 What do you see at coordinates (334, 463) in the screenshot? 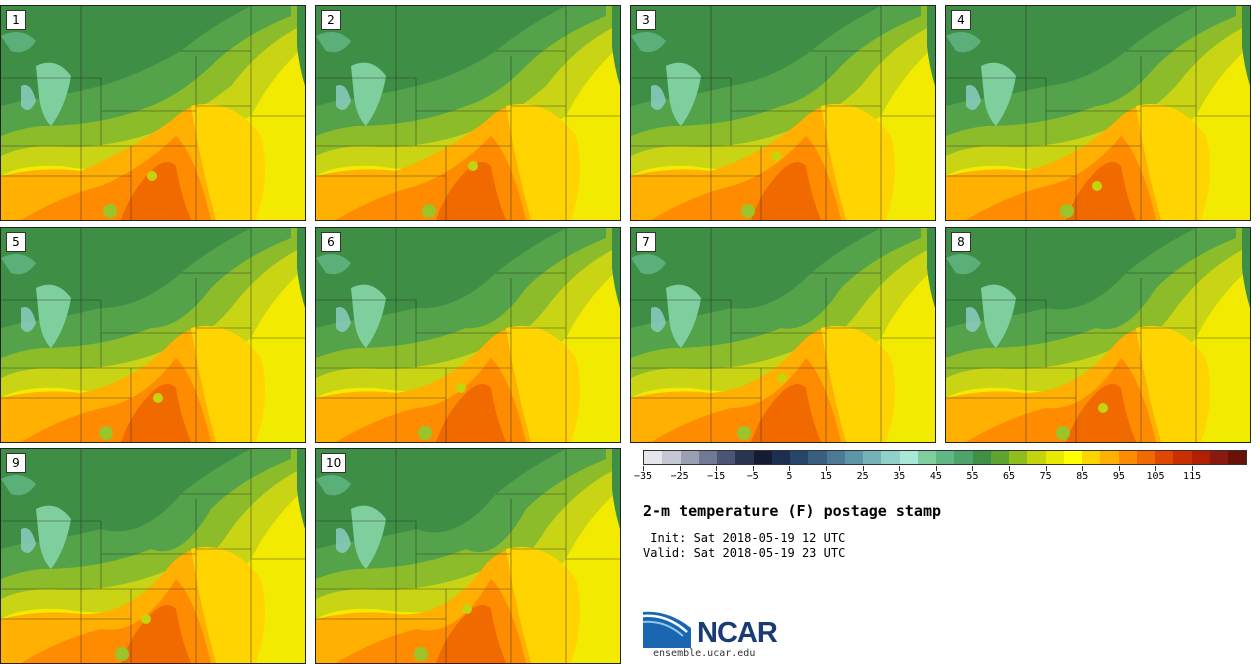
I see `member-label: 10` at bounding box center [334, 463].